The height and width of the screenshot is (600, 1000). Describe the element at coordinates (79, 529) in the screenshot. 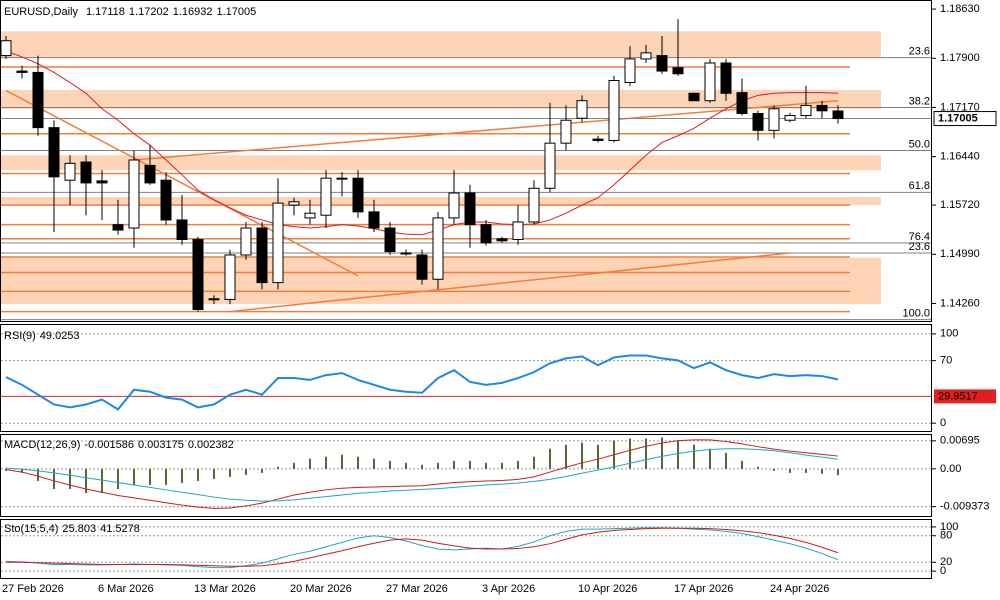

I see `sto-main-value: 25.803` at that location.